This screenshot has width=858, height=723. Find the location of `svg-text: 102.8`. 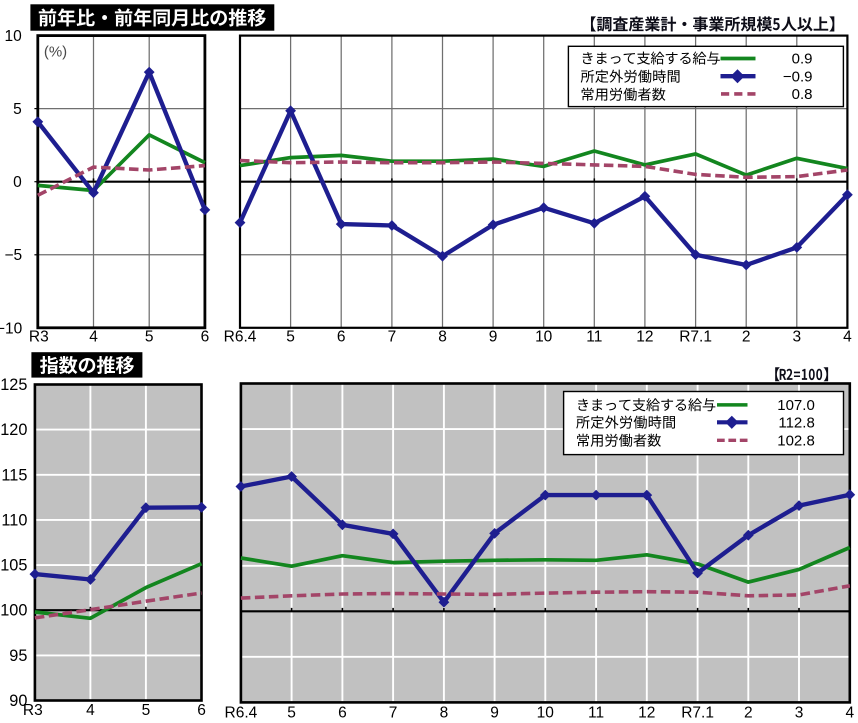

svg-text: 102.8 is located at coordinates (796, 441).